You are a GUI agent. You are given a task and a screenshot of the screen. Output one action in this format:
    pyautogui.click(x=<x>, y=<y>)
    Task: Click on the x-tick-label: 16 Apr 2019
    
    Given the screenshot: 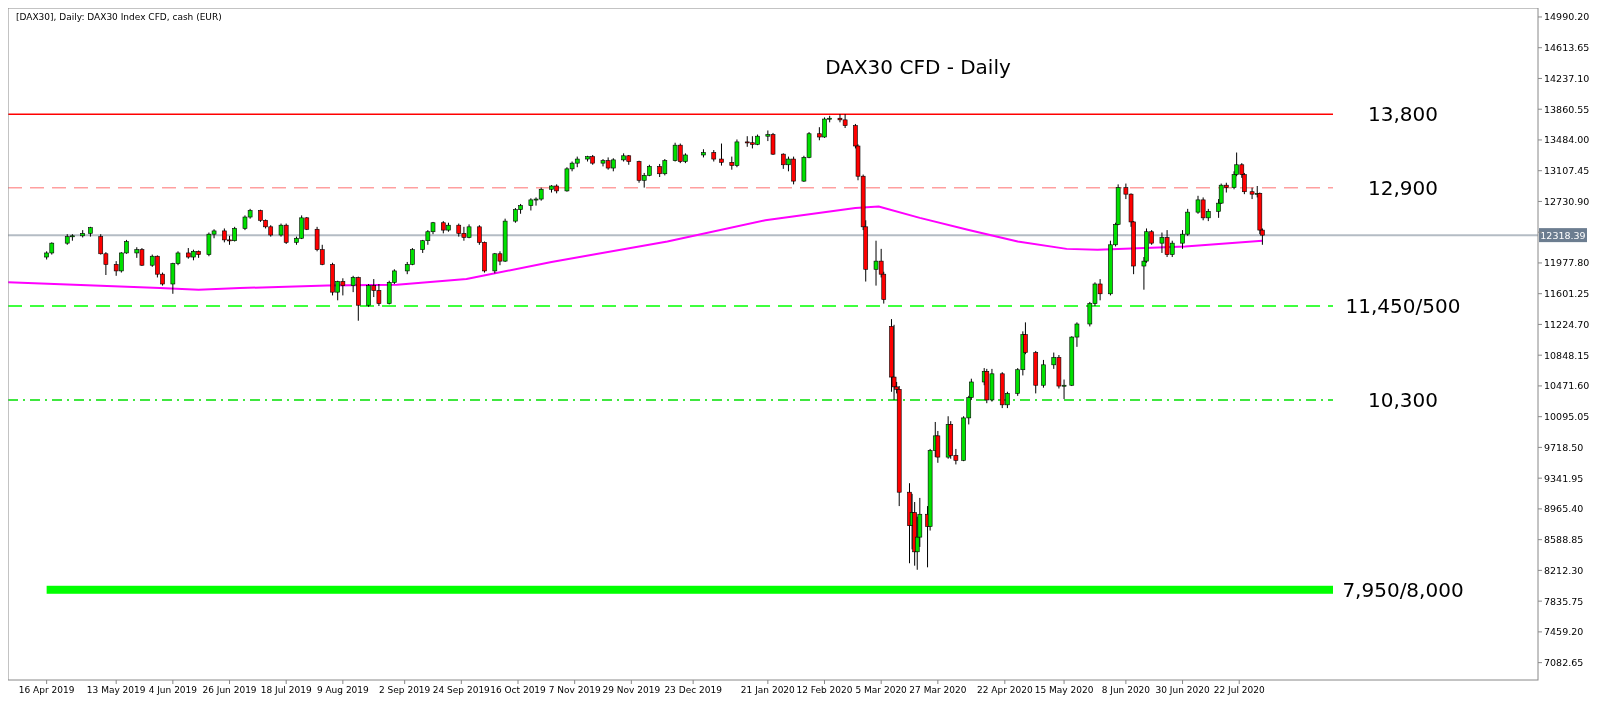 What is the action you would take?
    pyautogui.click(x=46, y=690)
    